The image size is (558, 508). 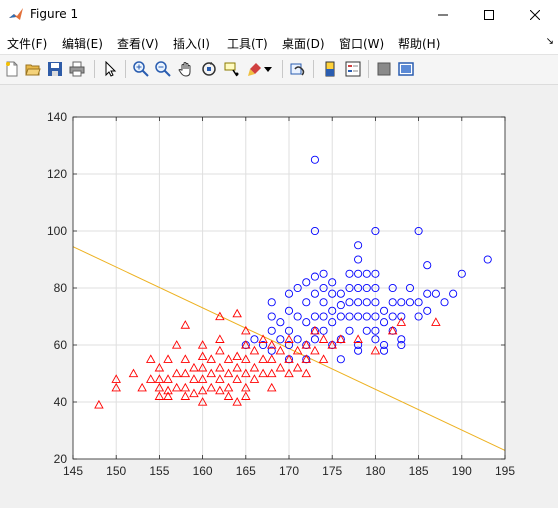 What do you see at coordinates (362, 44) in the screenshot?
I see `menu-window: 窗口(W)` at bounding box center [362, 44].